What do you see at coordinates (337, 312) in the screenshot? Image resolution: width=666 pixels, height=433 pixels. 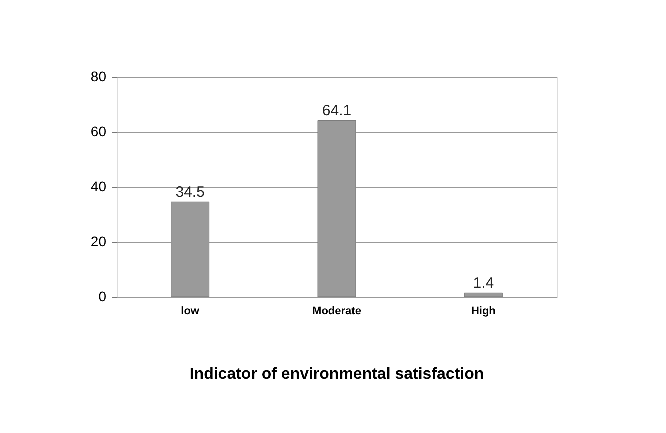 I see `x-tick-label: Moderate` at bounding box center [337, 312].